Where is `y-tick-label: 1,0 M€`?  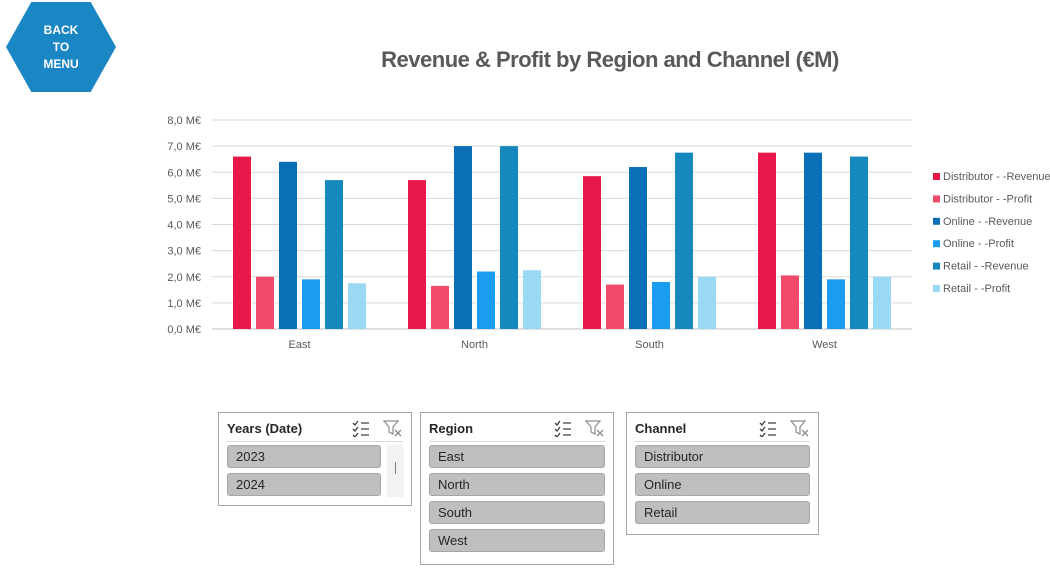
y-tick-label: 1,0 M€ is located at coordinates (184, 304).